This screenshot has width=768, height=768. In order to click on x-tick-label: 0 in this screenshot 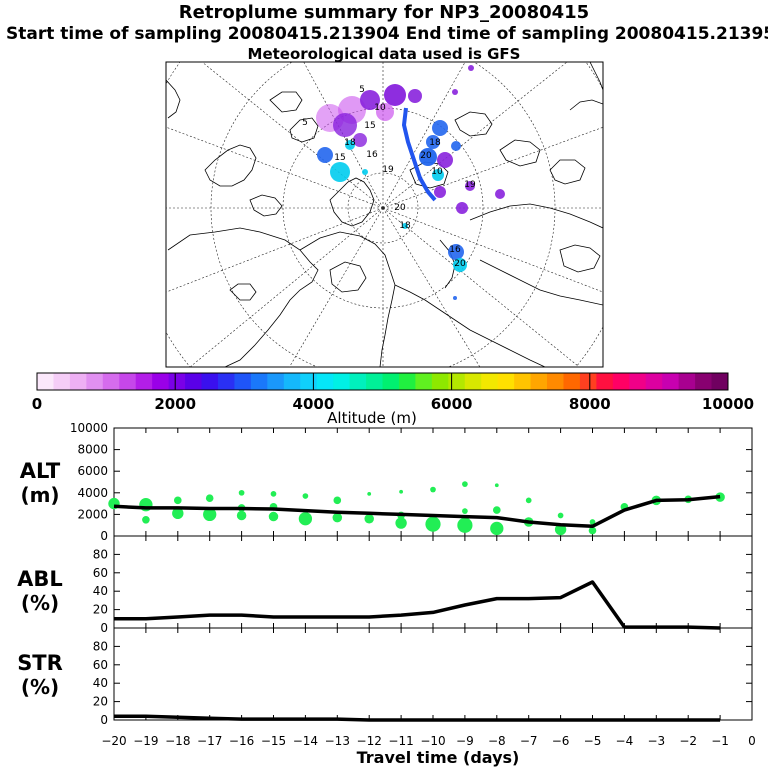, I will do `click(752, 741)`.